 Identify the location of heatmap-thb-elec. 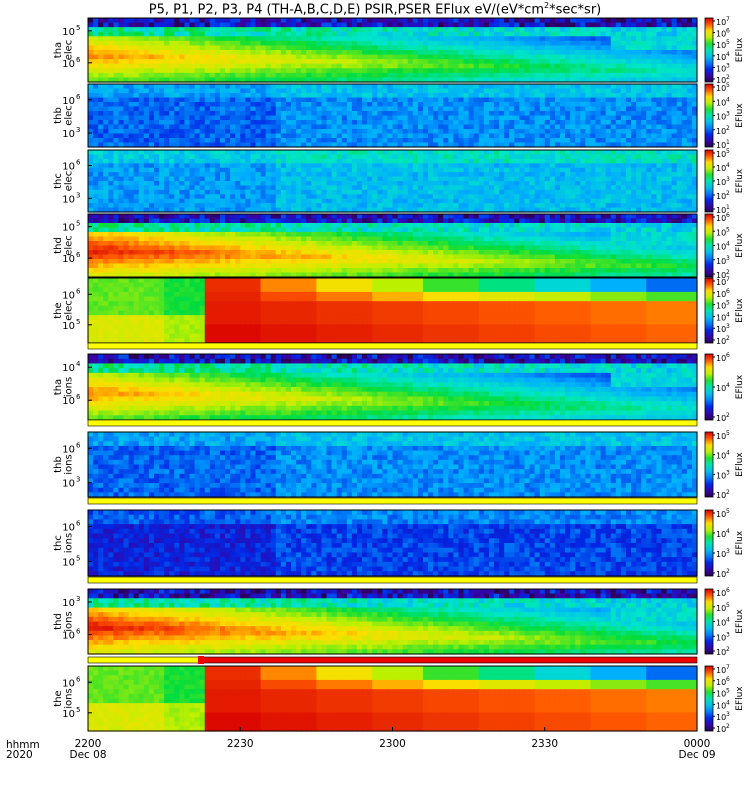
(393, 116).